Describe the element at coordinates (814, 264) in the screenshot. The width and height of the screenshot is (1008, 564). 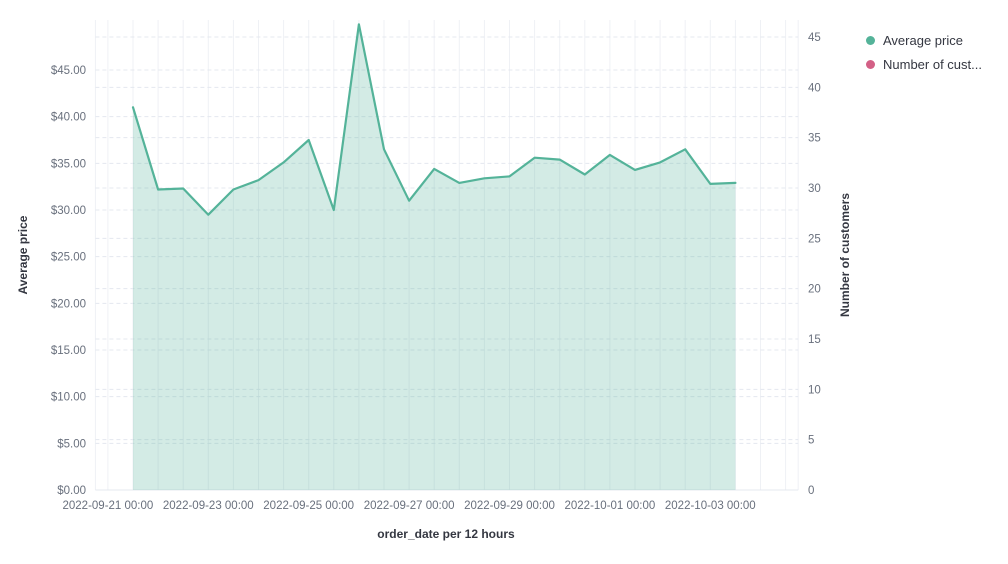
I see `right-axis-tick-labels: 0 5 10 15 20 25 30 35 40 45` at that location.